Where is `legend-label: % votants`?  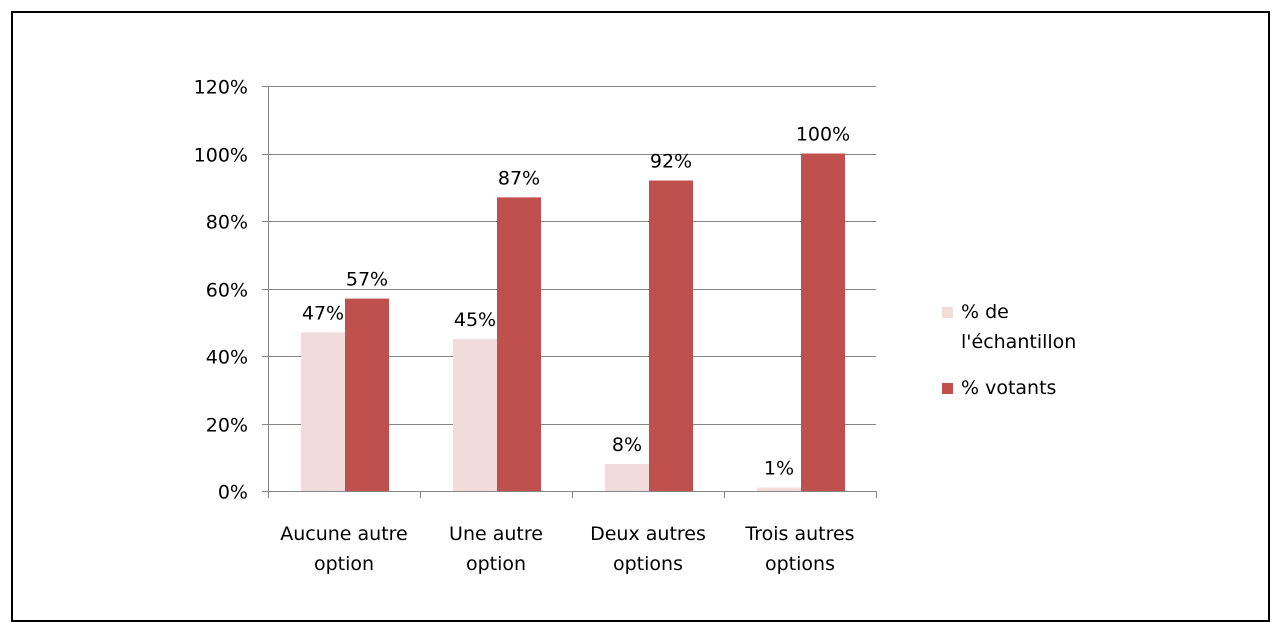 legend-label: % votants is located at coordinates (1008, 388).